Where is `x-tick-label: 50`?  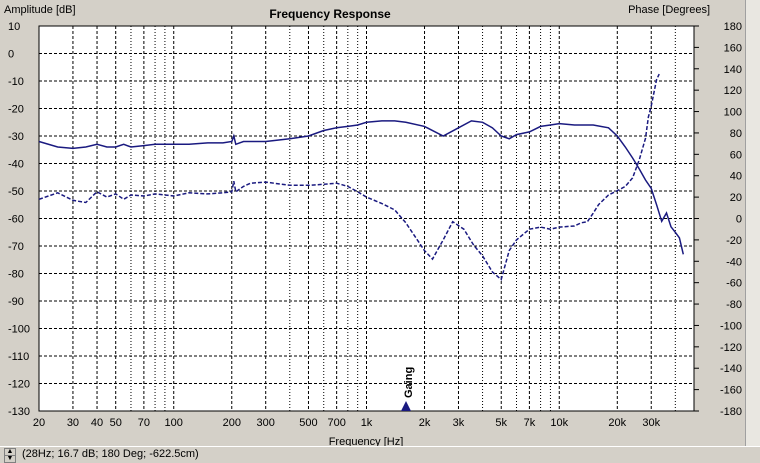 x-tick-label: 50 is located at coordinates (116, 423).